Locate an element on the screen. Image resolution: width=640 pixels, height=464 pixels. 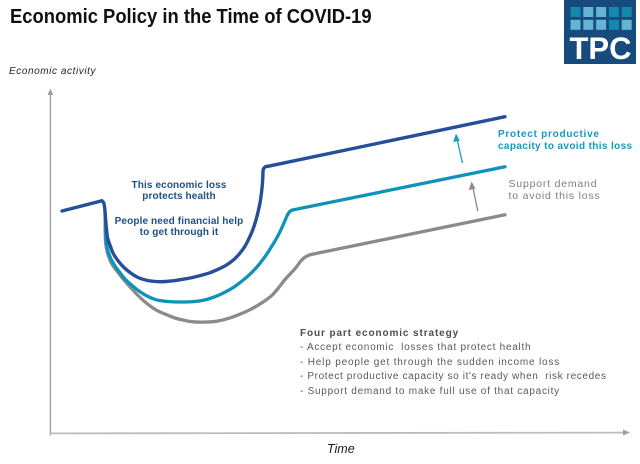
svg-text: TPC is located at coordinates (601, 47).